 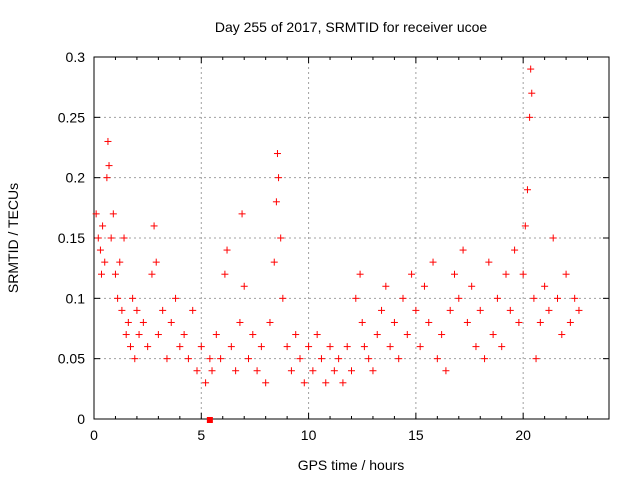 I want to click on y-tick-label: 0.25, so click(x=71, y=117).